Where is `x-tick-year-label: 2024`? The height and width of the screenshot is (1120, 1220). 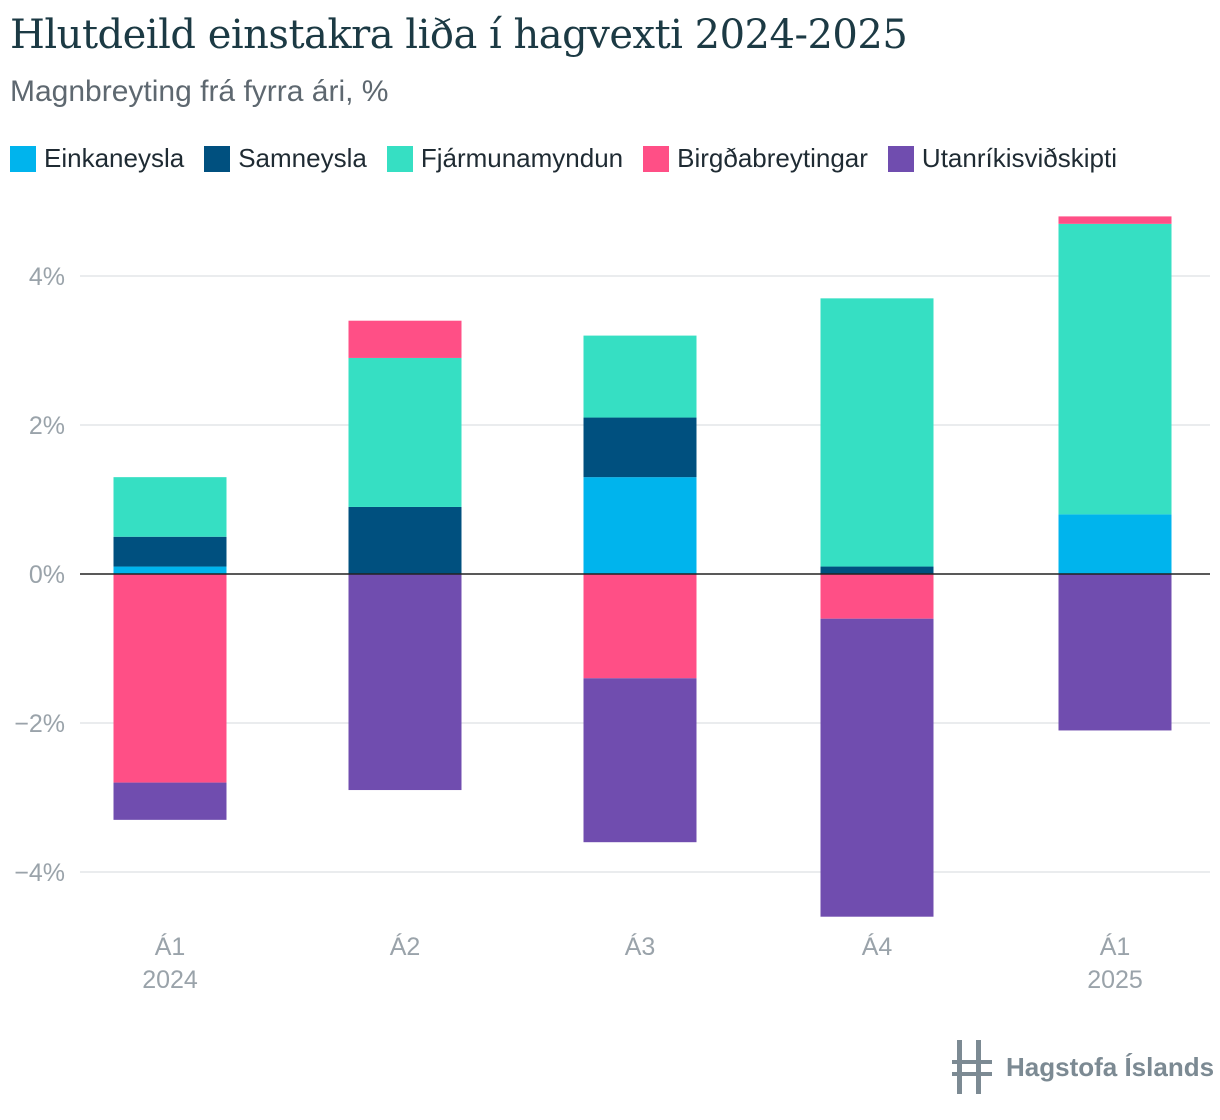
x-tick-year-label: 2024 is located at coordinates (170, 980).